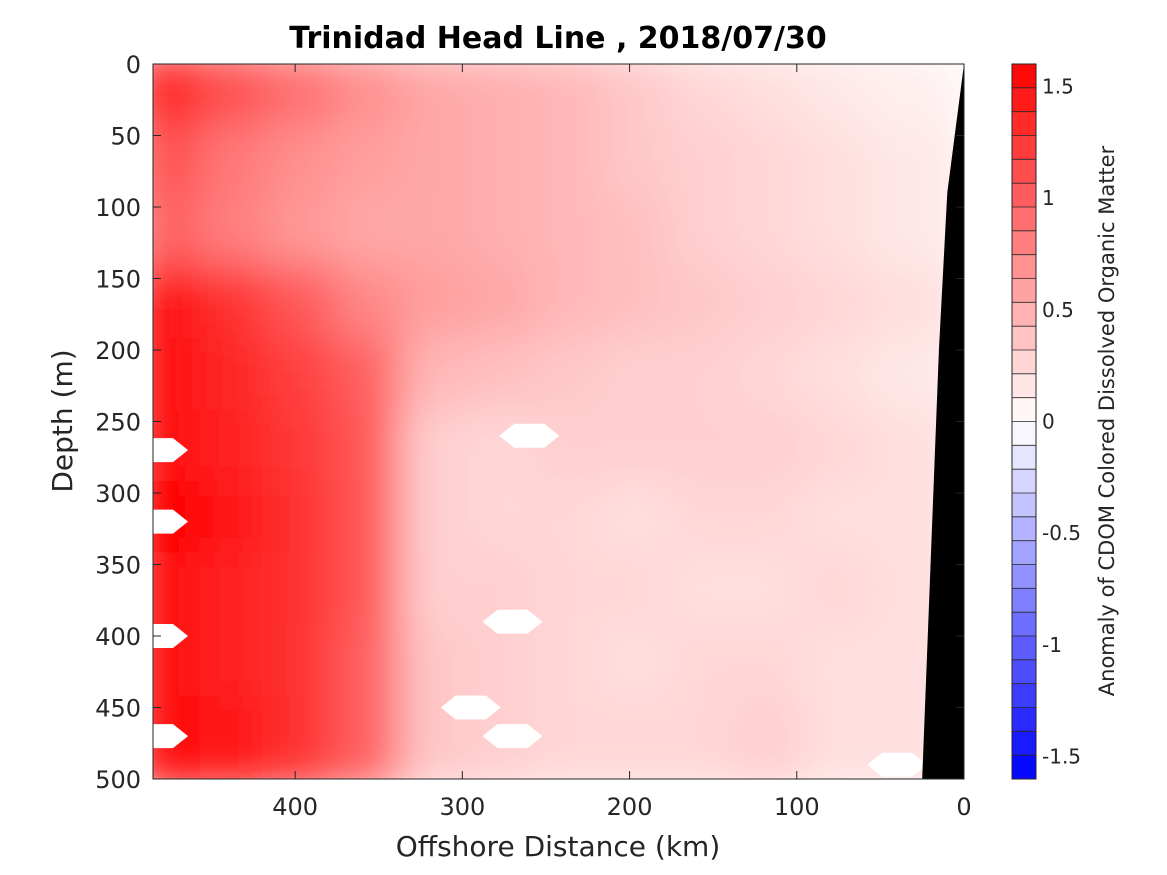 Image resolution: width=1167 pixels, height=875 pixels. I want to click on y-tick-label: 100, so click(118, 208).